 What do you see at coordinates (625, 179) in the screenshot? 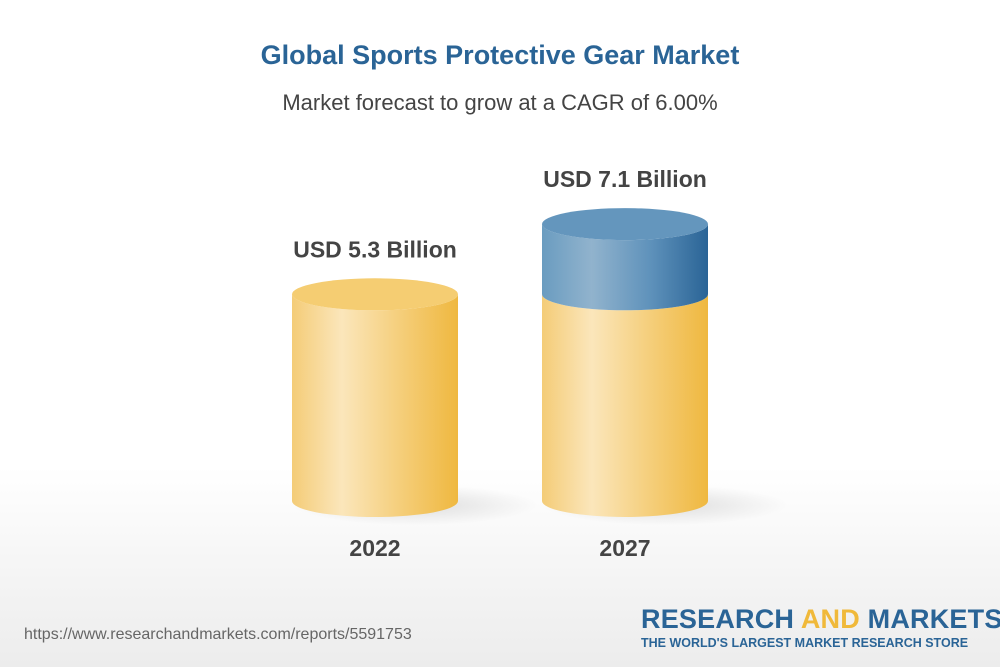
I see `data-label: USD 7.1 Billion` at bounding box center [625, 179].